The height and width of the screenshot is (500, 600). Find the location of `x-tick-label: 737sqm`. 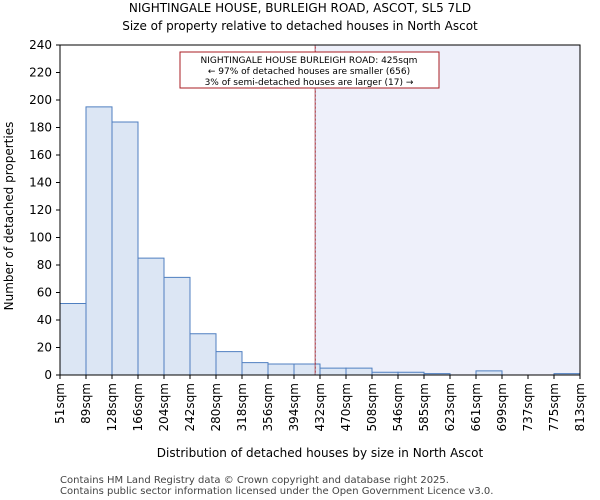

x-tick-label: 737sqm is located at coordinates (528, 407).